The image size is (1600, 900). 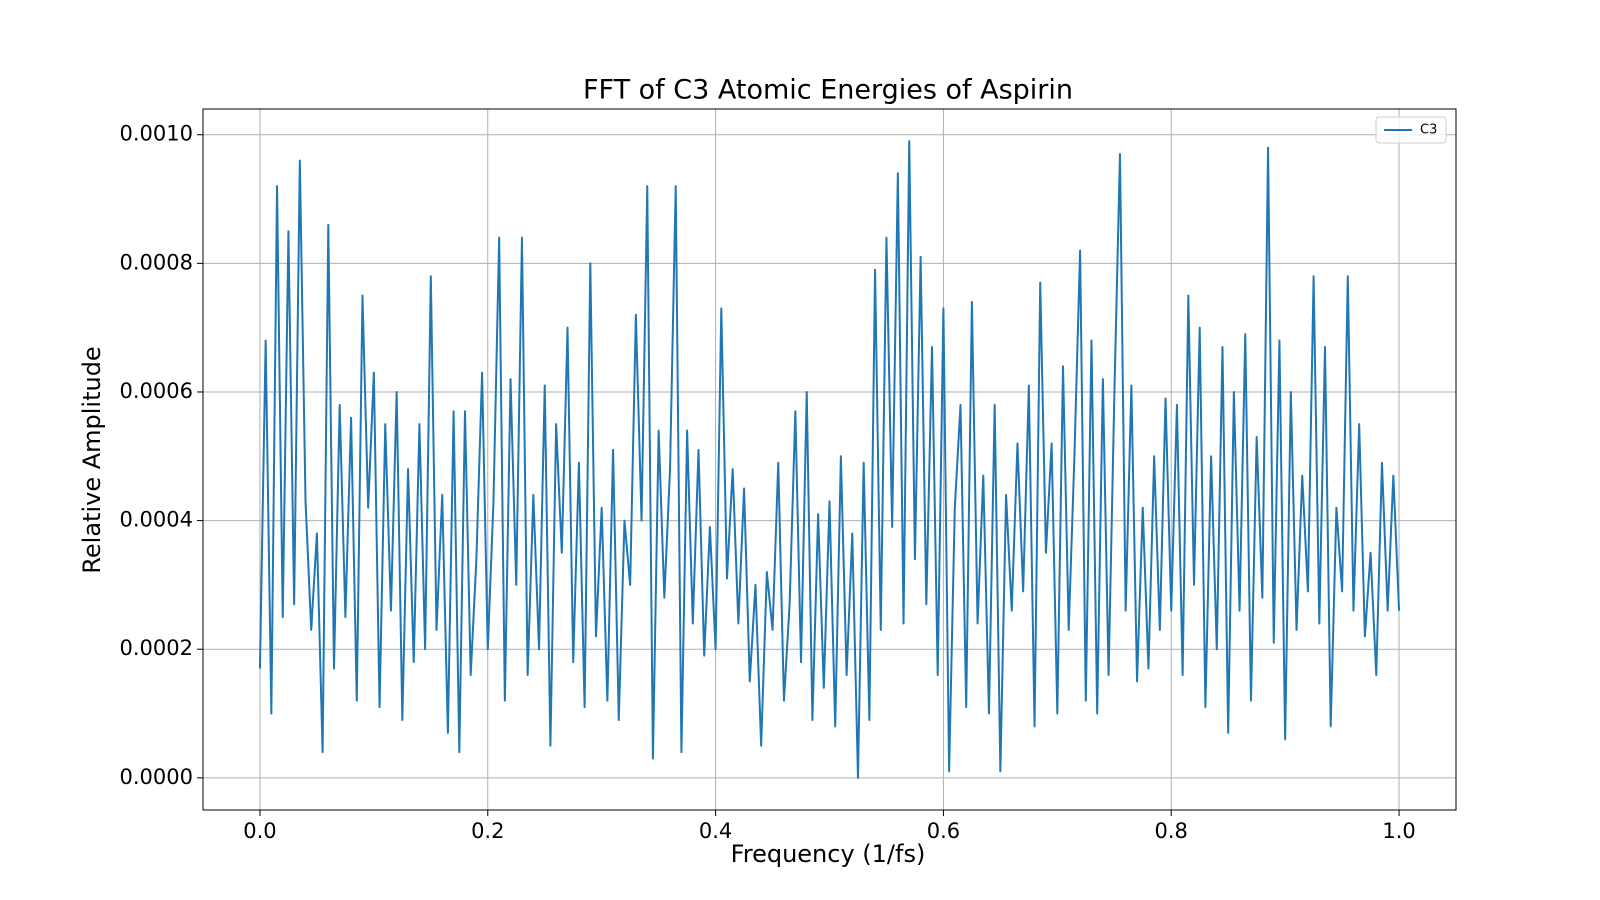 What do you see at coordinates (259, 831) in the screenshot?
I see `x-tick-label: 0.0` at bounding box center [259, 831].